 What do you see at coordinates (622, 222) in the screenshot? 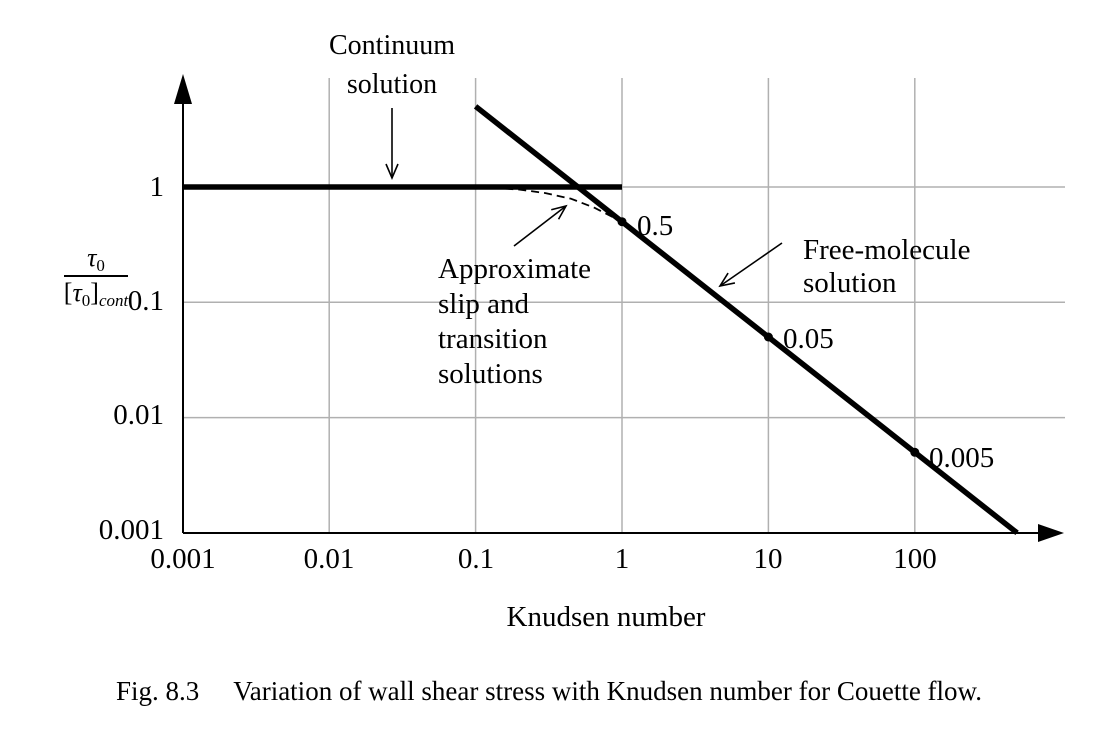
I see `marked-point-0.5` at bounding box center [622, 222].